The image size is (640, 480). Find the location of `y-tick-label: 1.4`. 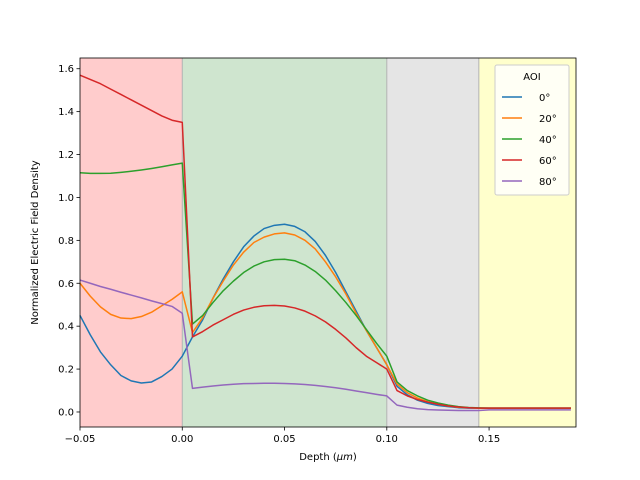

y-tick-label: 1.4 is located at coordinates (66, 112).